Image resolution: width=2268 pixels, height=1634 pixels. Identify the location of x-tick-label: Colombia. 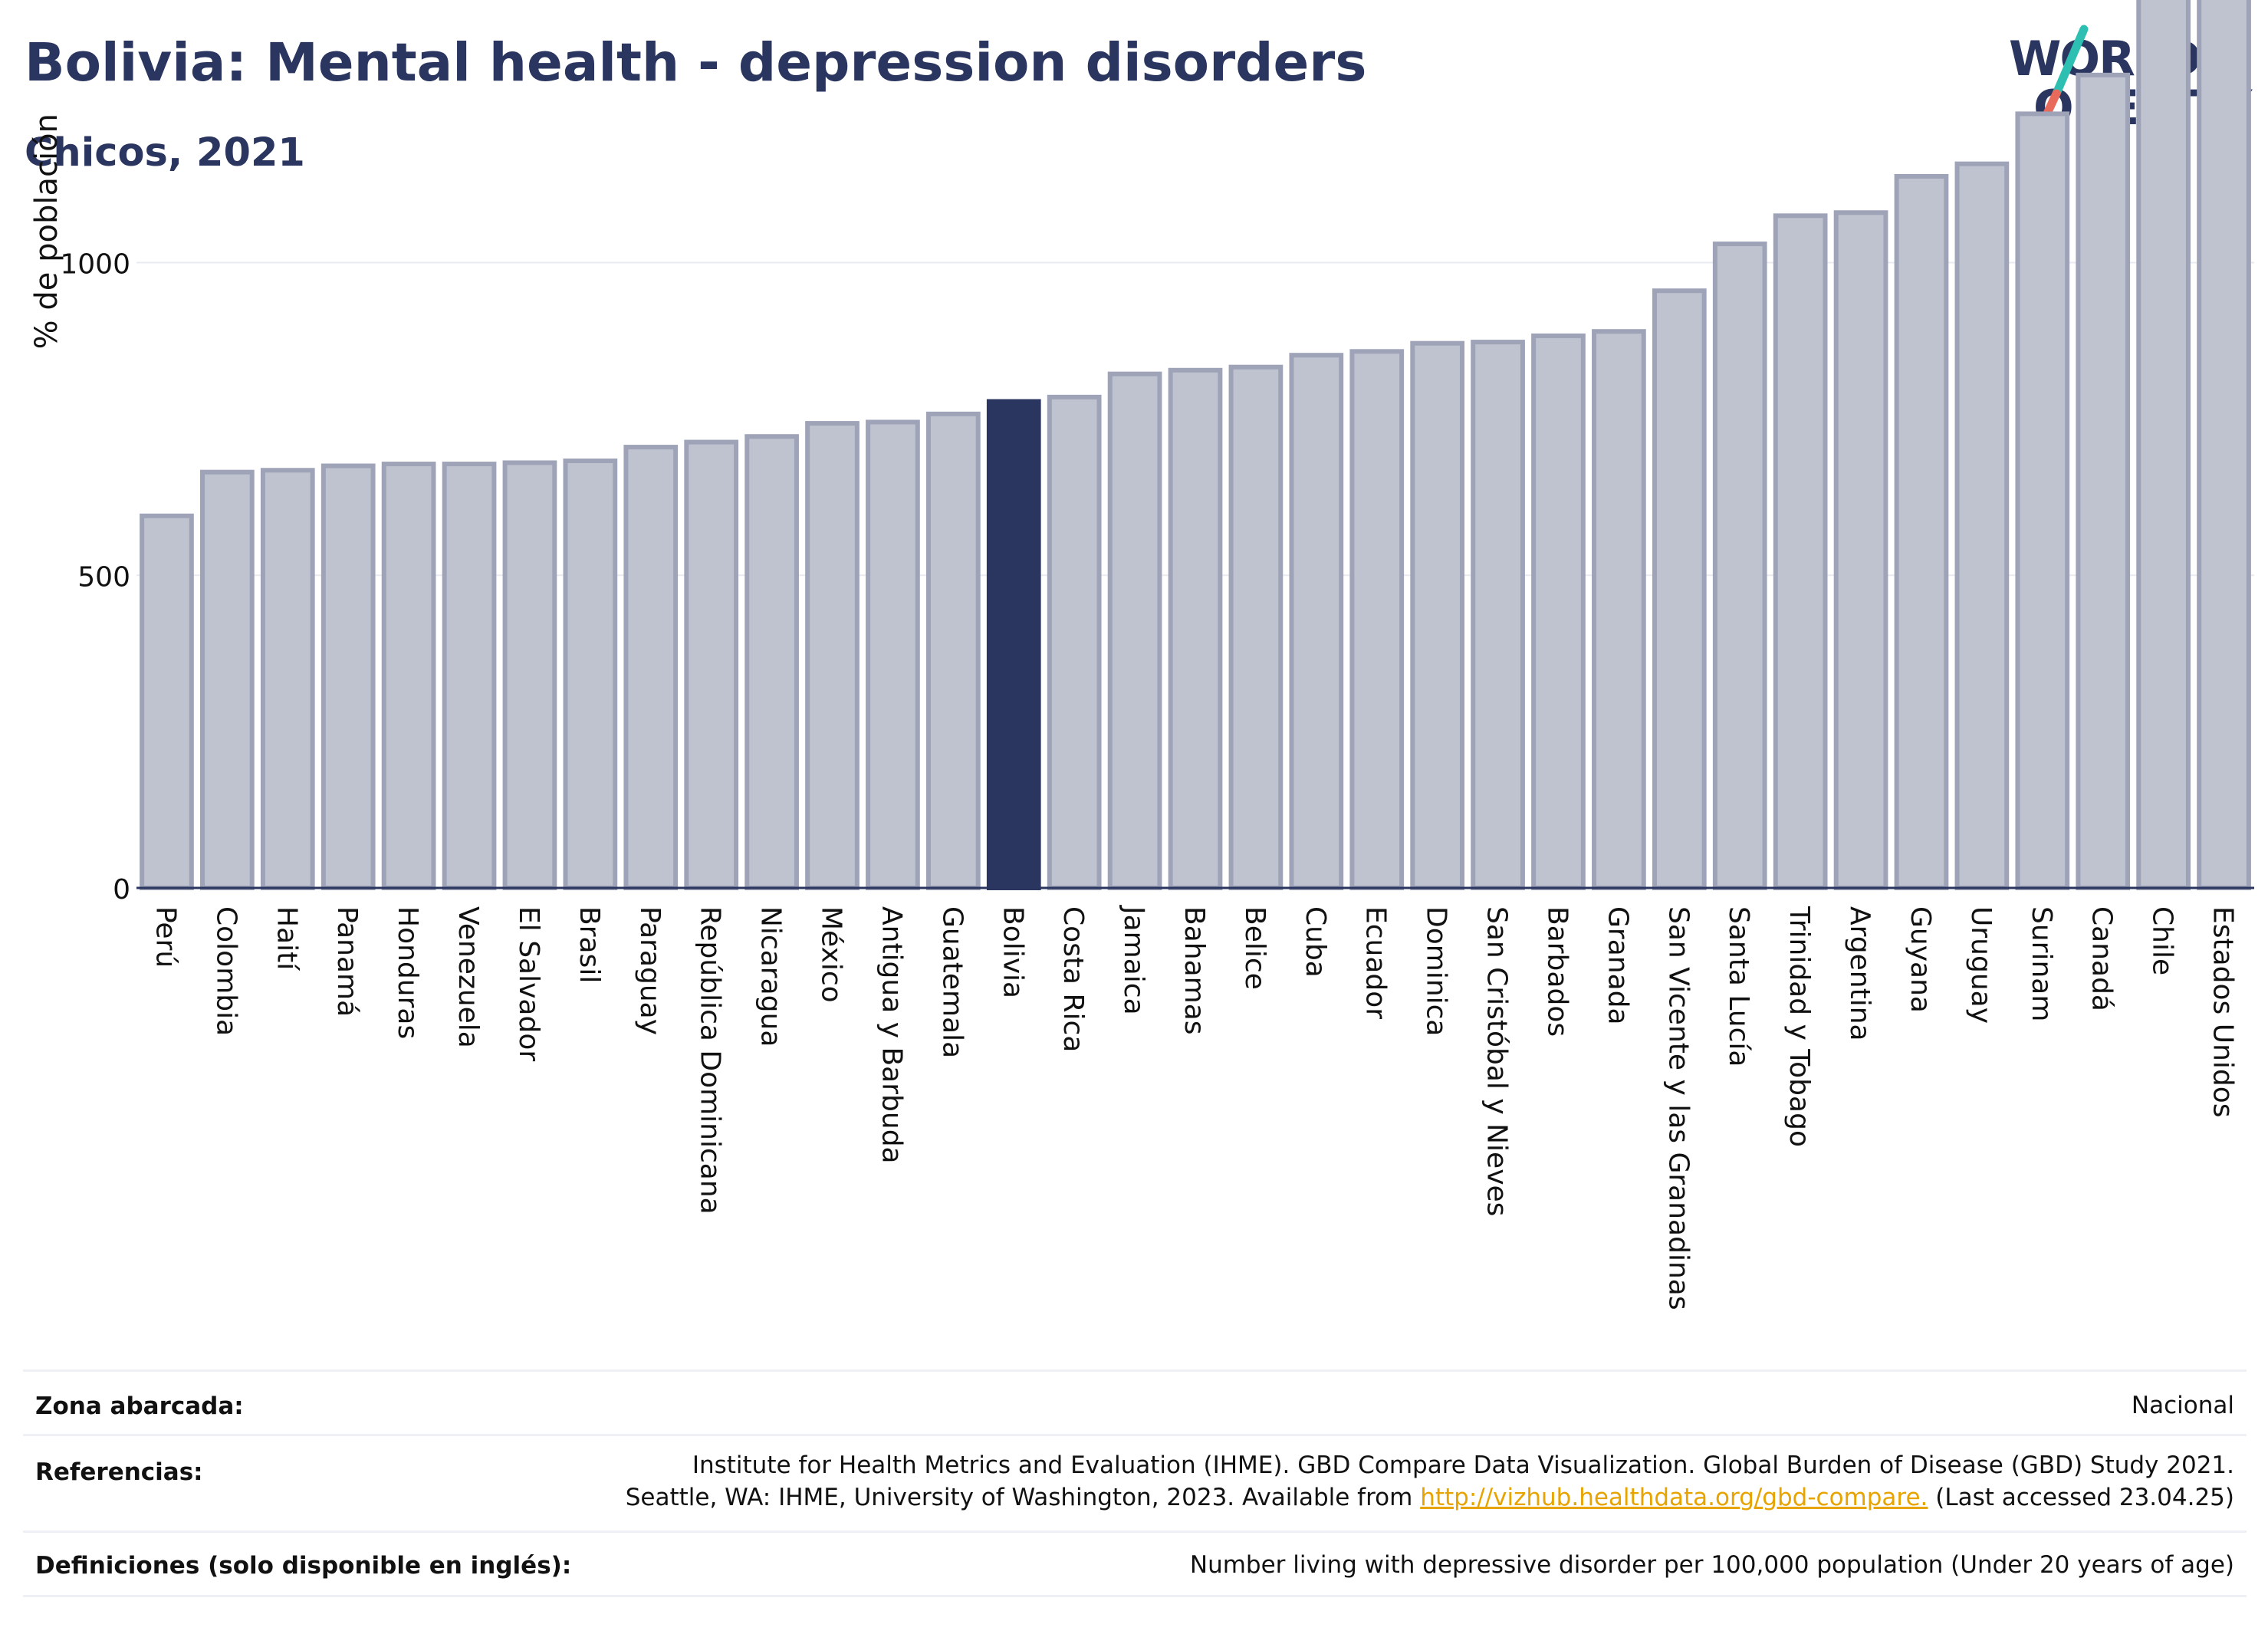
(226, 971).